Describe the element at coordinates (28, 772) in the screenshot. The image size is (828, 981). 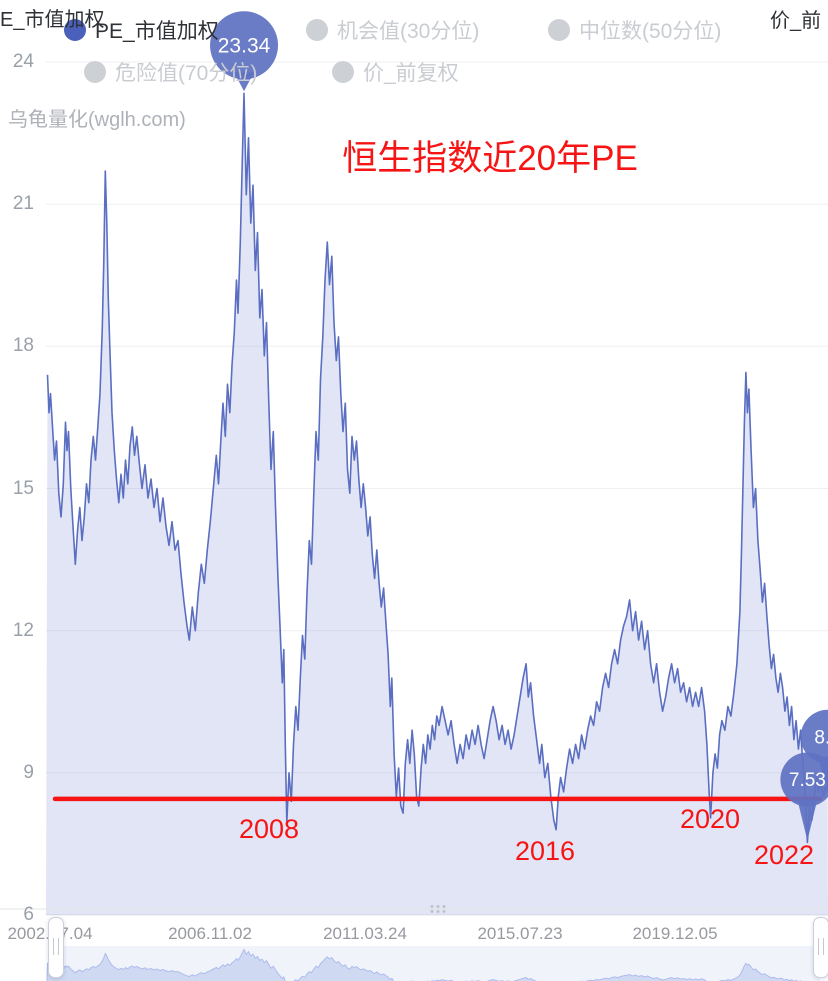
I see `y-axis-label: 9` at that location.